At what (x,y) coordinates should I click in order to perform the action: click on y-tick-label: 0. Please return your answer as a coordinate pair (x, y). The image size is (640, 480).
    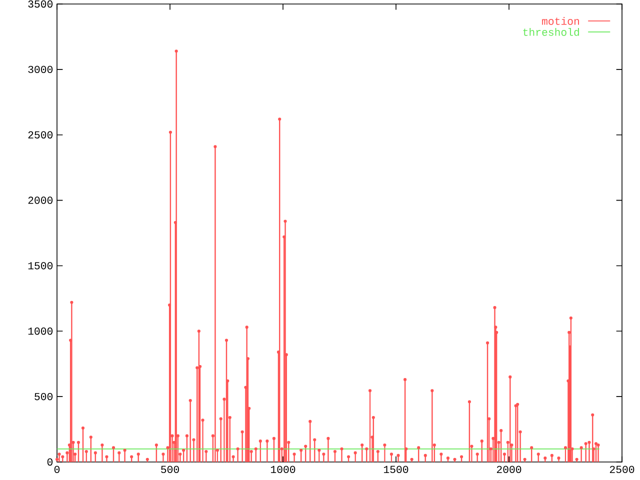
    Looking at the image, I should click on (50, 462).